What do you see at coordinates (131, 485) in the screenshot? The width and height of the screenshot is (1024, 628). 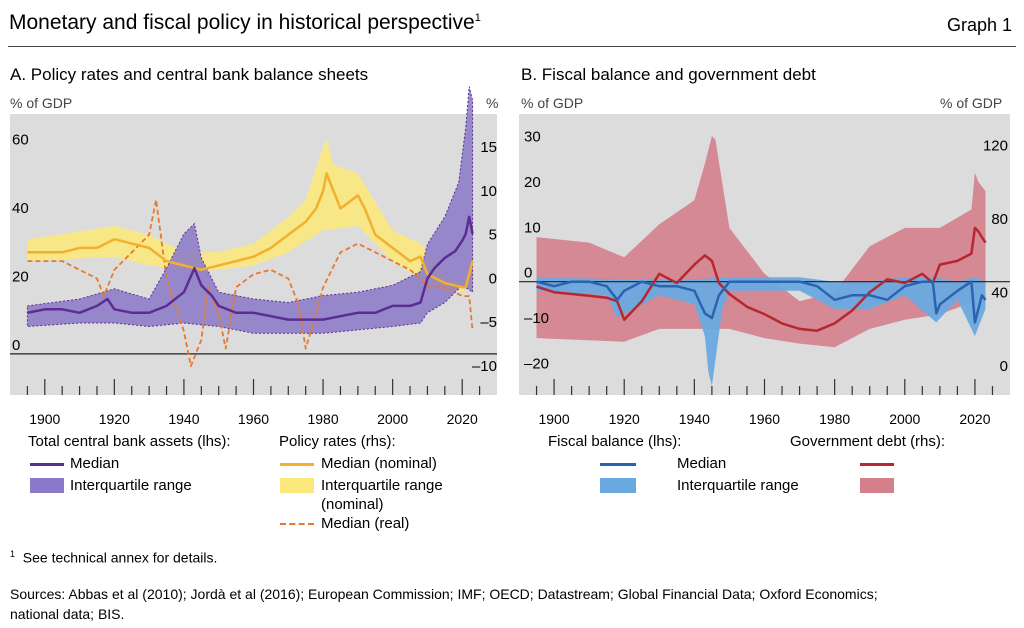 I see `legend-a-assets-iqr: Interquartile range` at bounding box center [131, 485].